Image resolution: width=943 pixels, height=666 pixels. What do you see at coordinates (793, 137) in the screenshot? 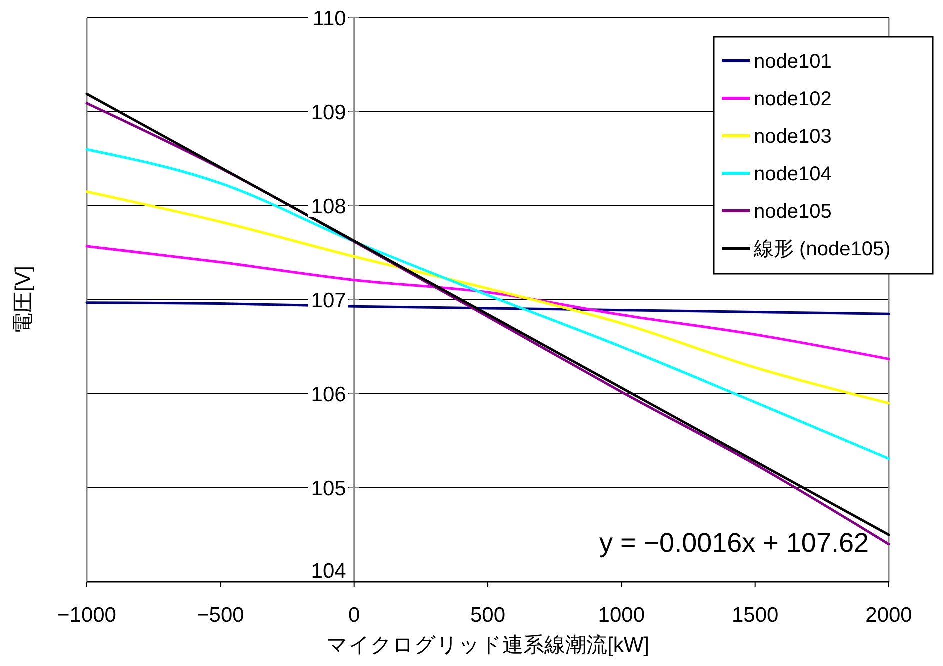
I see `legend-label: node103` at bounding box center [793, 137].